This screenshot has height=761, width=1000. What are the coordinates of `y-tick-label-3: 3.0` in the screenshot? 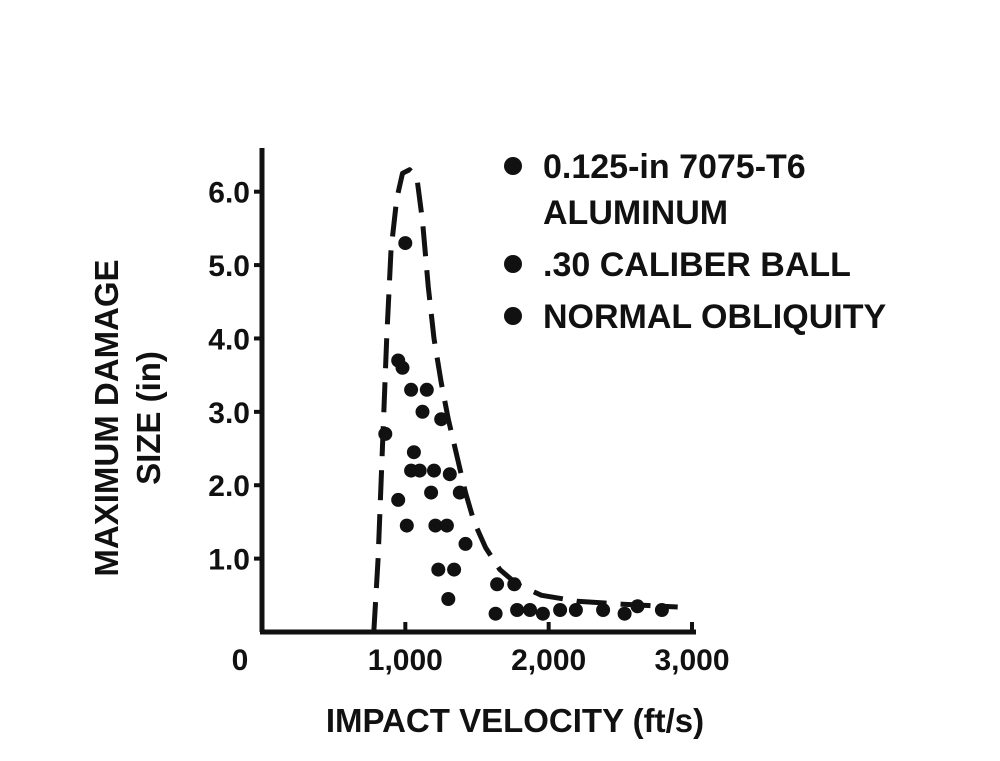 It's located at (229, 413).